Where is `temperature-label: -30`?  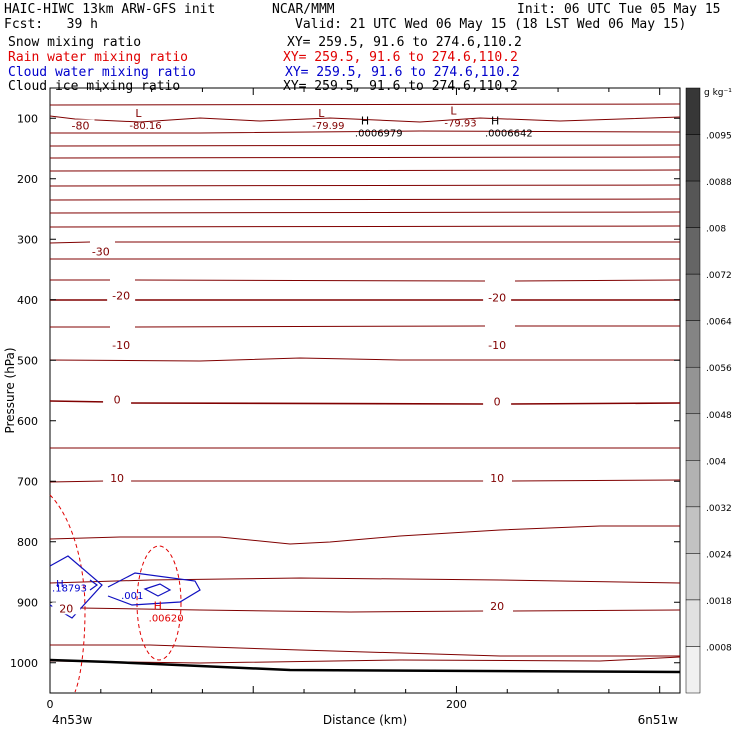
temperature-label: -30 is located at coordinates (101, 251).